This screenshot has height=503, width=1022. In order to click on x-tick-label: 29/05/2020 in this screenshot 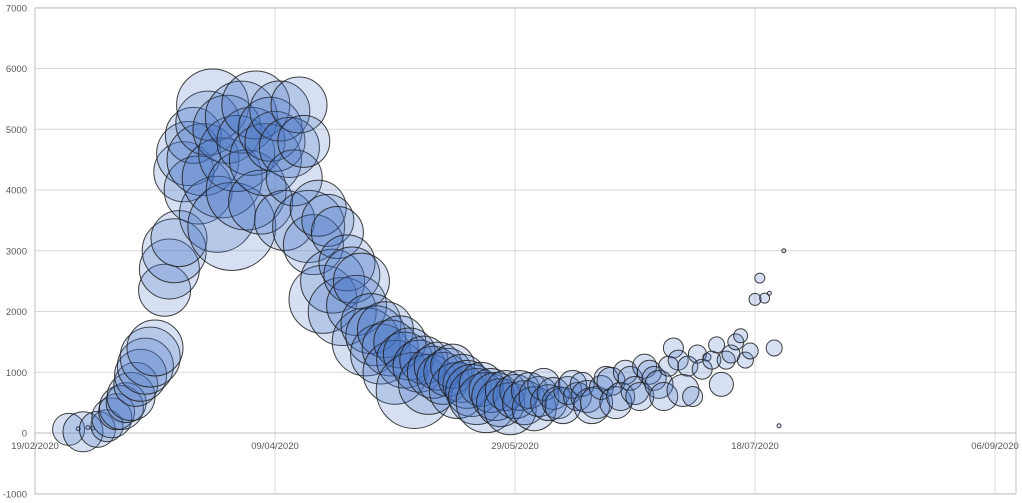, I will do `click(515, 446)`.